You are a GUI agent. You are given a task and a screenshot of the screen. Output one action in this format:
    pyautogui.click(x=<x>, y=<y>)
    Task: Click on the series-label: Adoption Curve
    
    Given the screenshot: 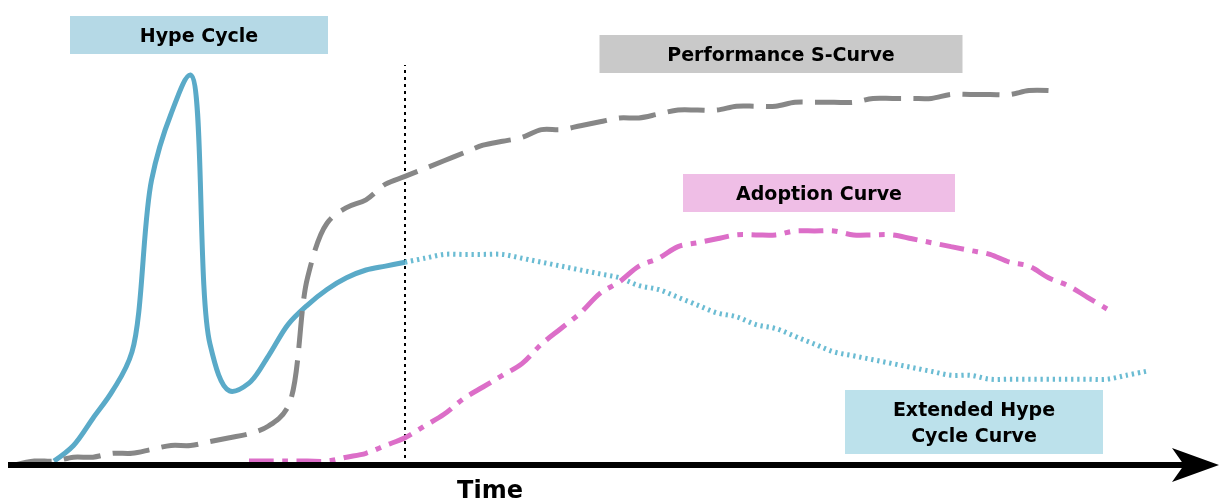 What is the action you would take?
    pyautogui.click(x=819, y=193)
    